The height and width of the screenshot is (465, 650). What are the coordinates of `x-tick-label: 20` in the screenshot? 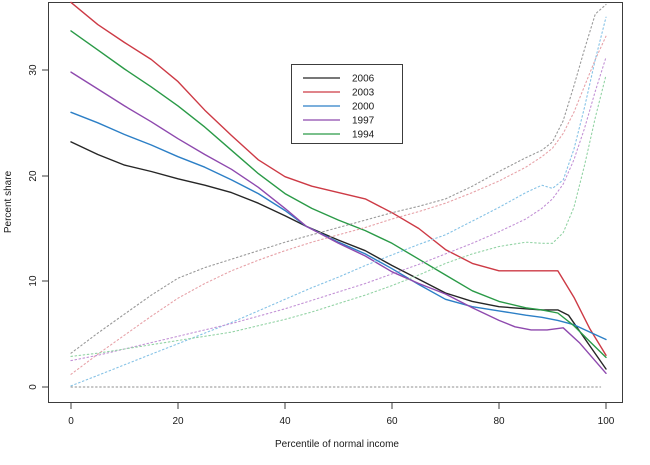 It's located at (178, 421).